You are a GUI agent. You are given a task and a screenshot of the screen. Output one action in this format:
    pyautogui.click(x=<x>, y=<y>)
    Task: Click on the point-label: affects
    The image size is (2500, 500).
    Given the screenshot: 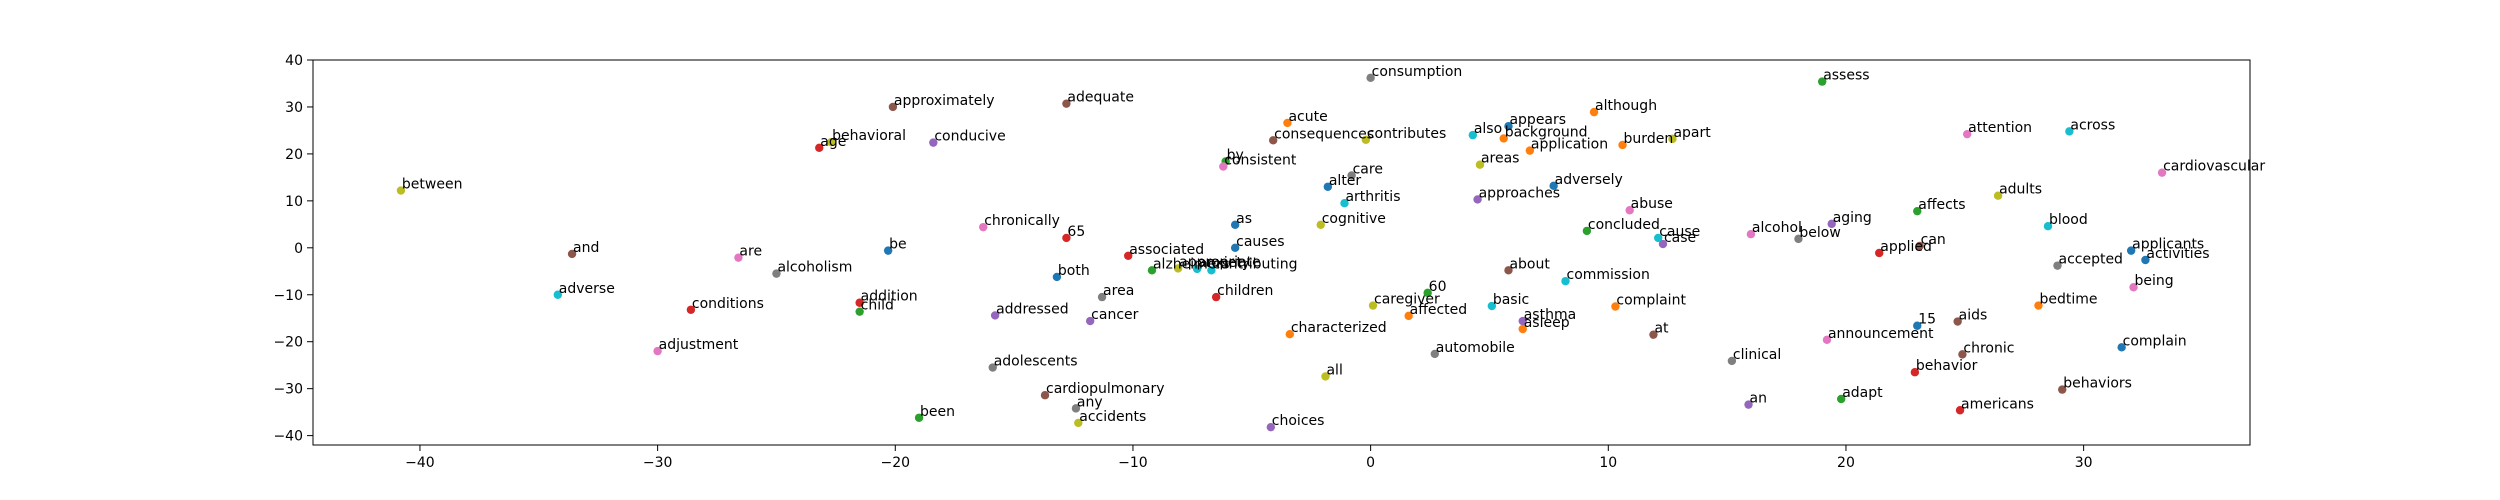 What is the action you would take?
    pyautogui.click(x=1941, y=205)
    